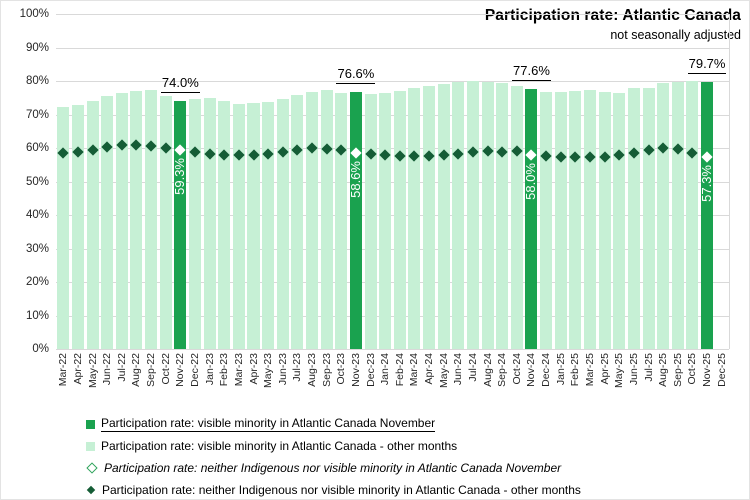 The height and width of the screenshot is (500, 750). What do you see at coordinates (194, 370) in the screenshot?
I see `x-axis-label: Dec-22` at bounding box center [194, 370].